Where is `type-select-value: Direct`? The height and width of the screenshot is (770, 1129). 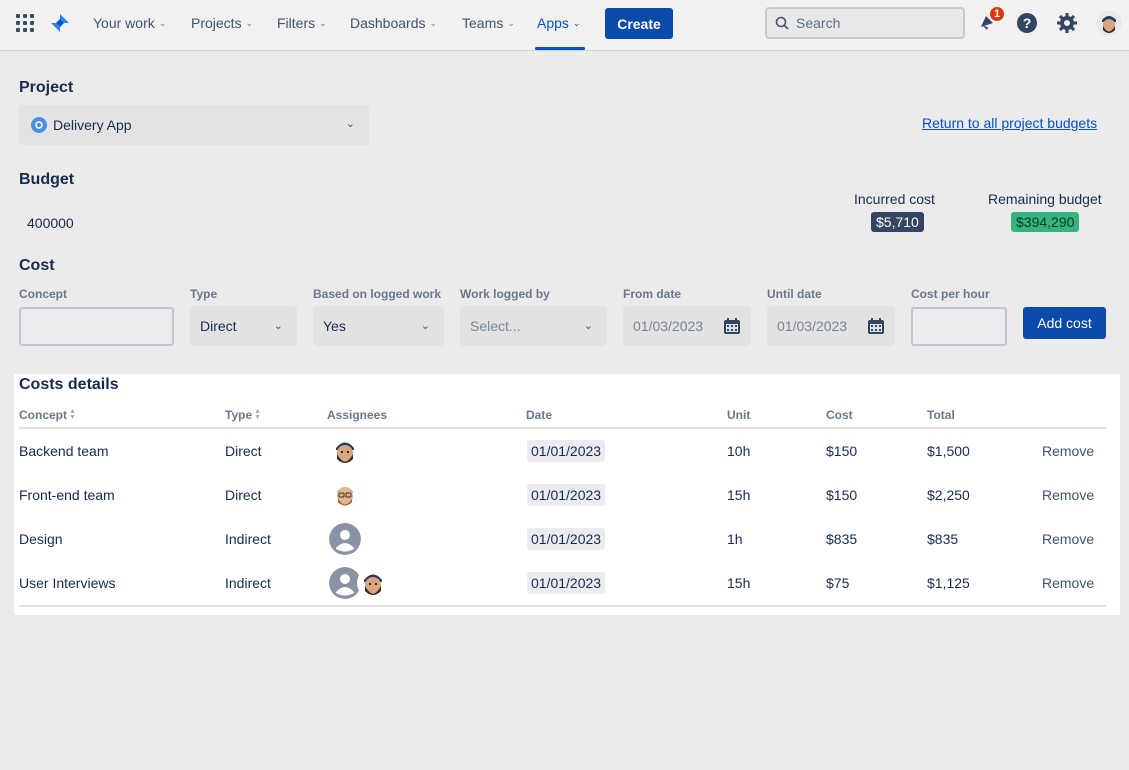
type-select-value: Direct is located at coordinates (218, 326).